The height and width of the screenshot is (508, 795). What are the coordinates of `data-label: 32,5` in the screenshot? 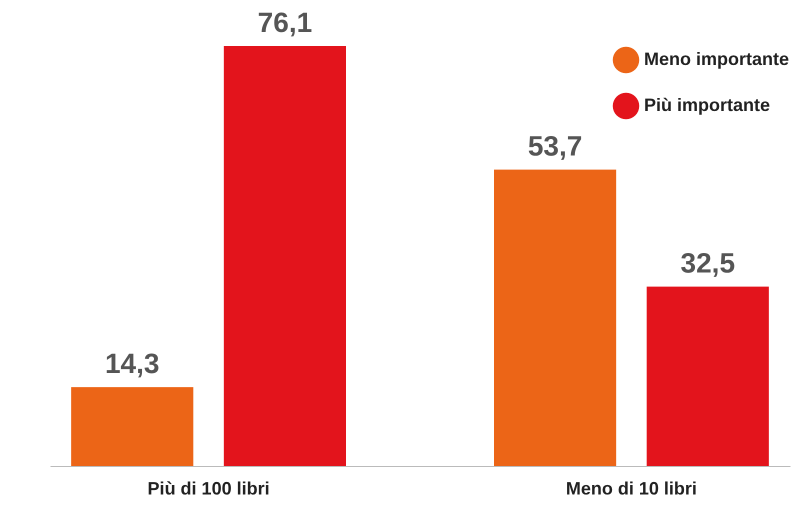 It's located at (708, 263).